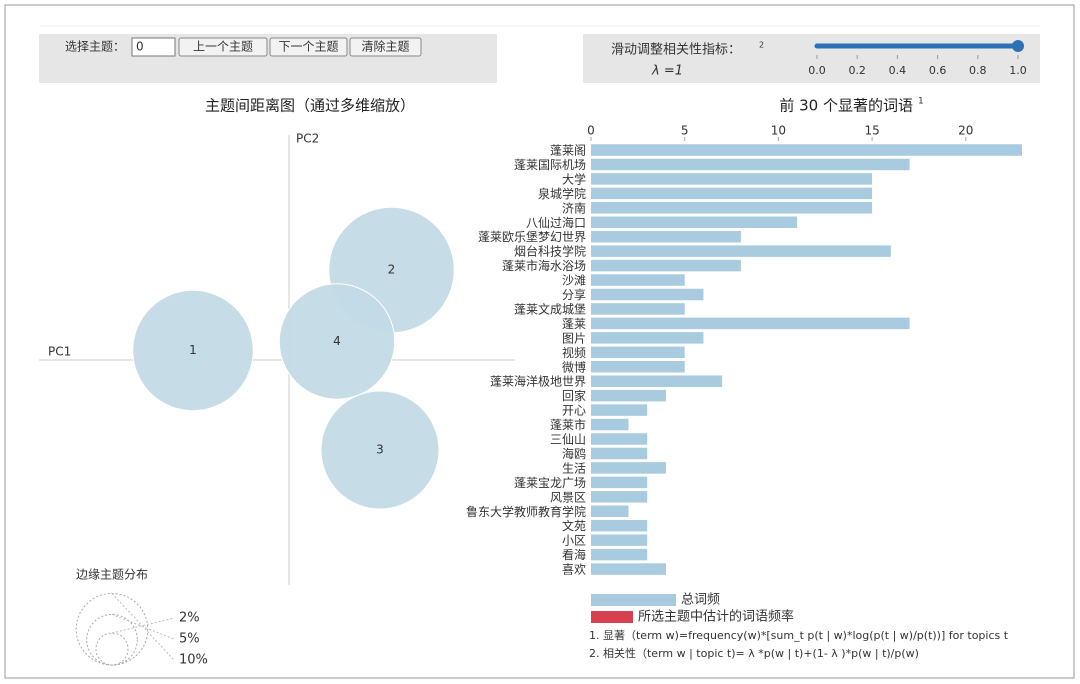 The height and width of the screenshot is (684, 1080). I want to click on term-label: 泉城学院, so click(562, 193).